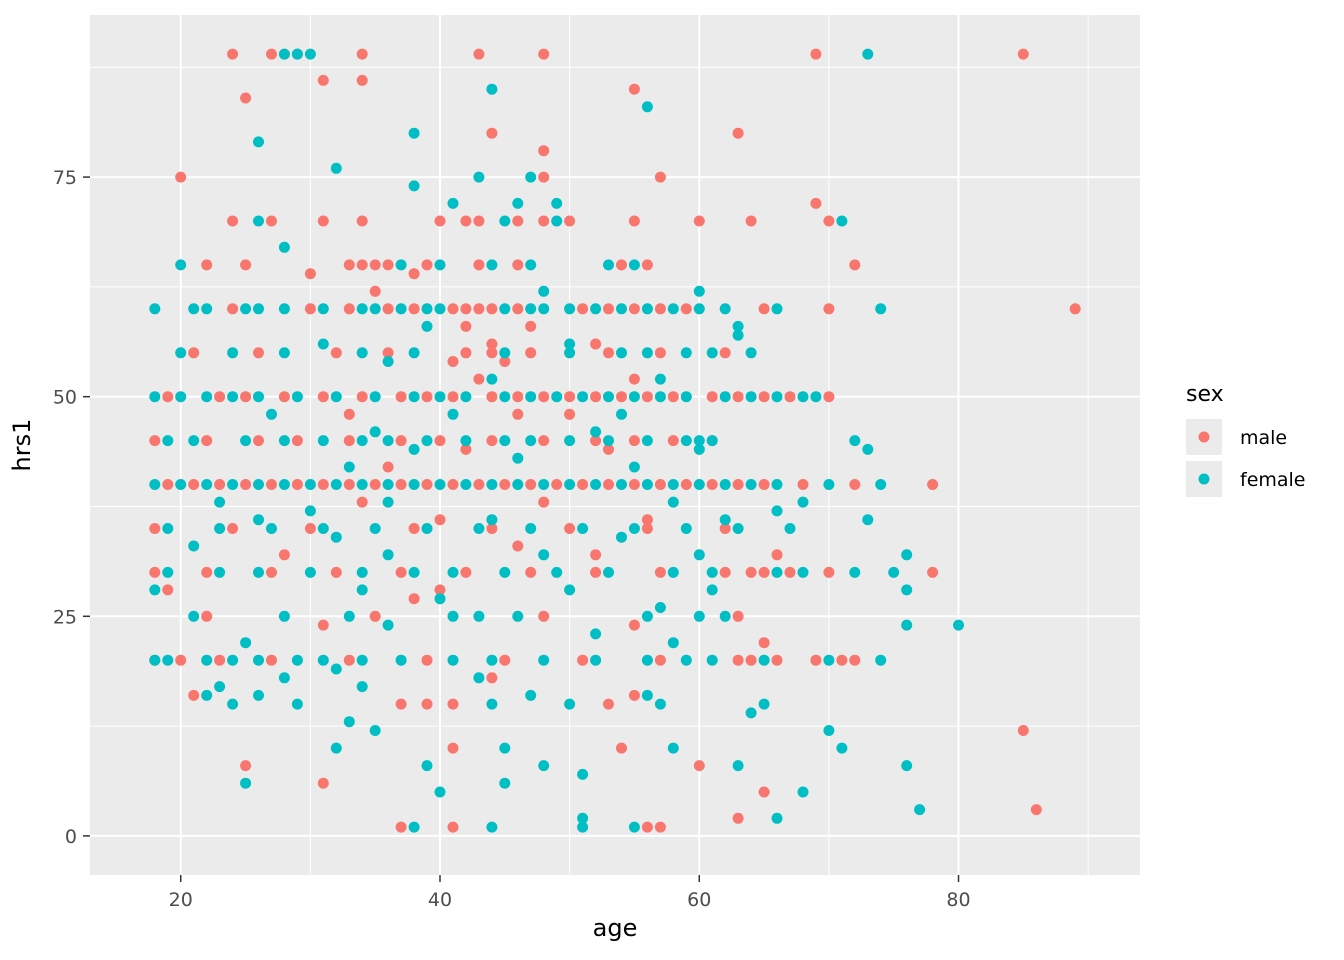  I want to click on legend-title: sex, so click(1205, 394).